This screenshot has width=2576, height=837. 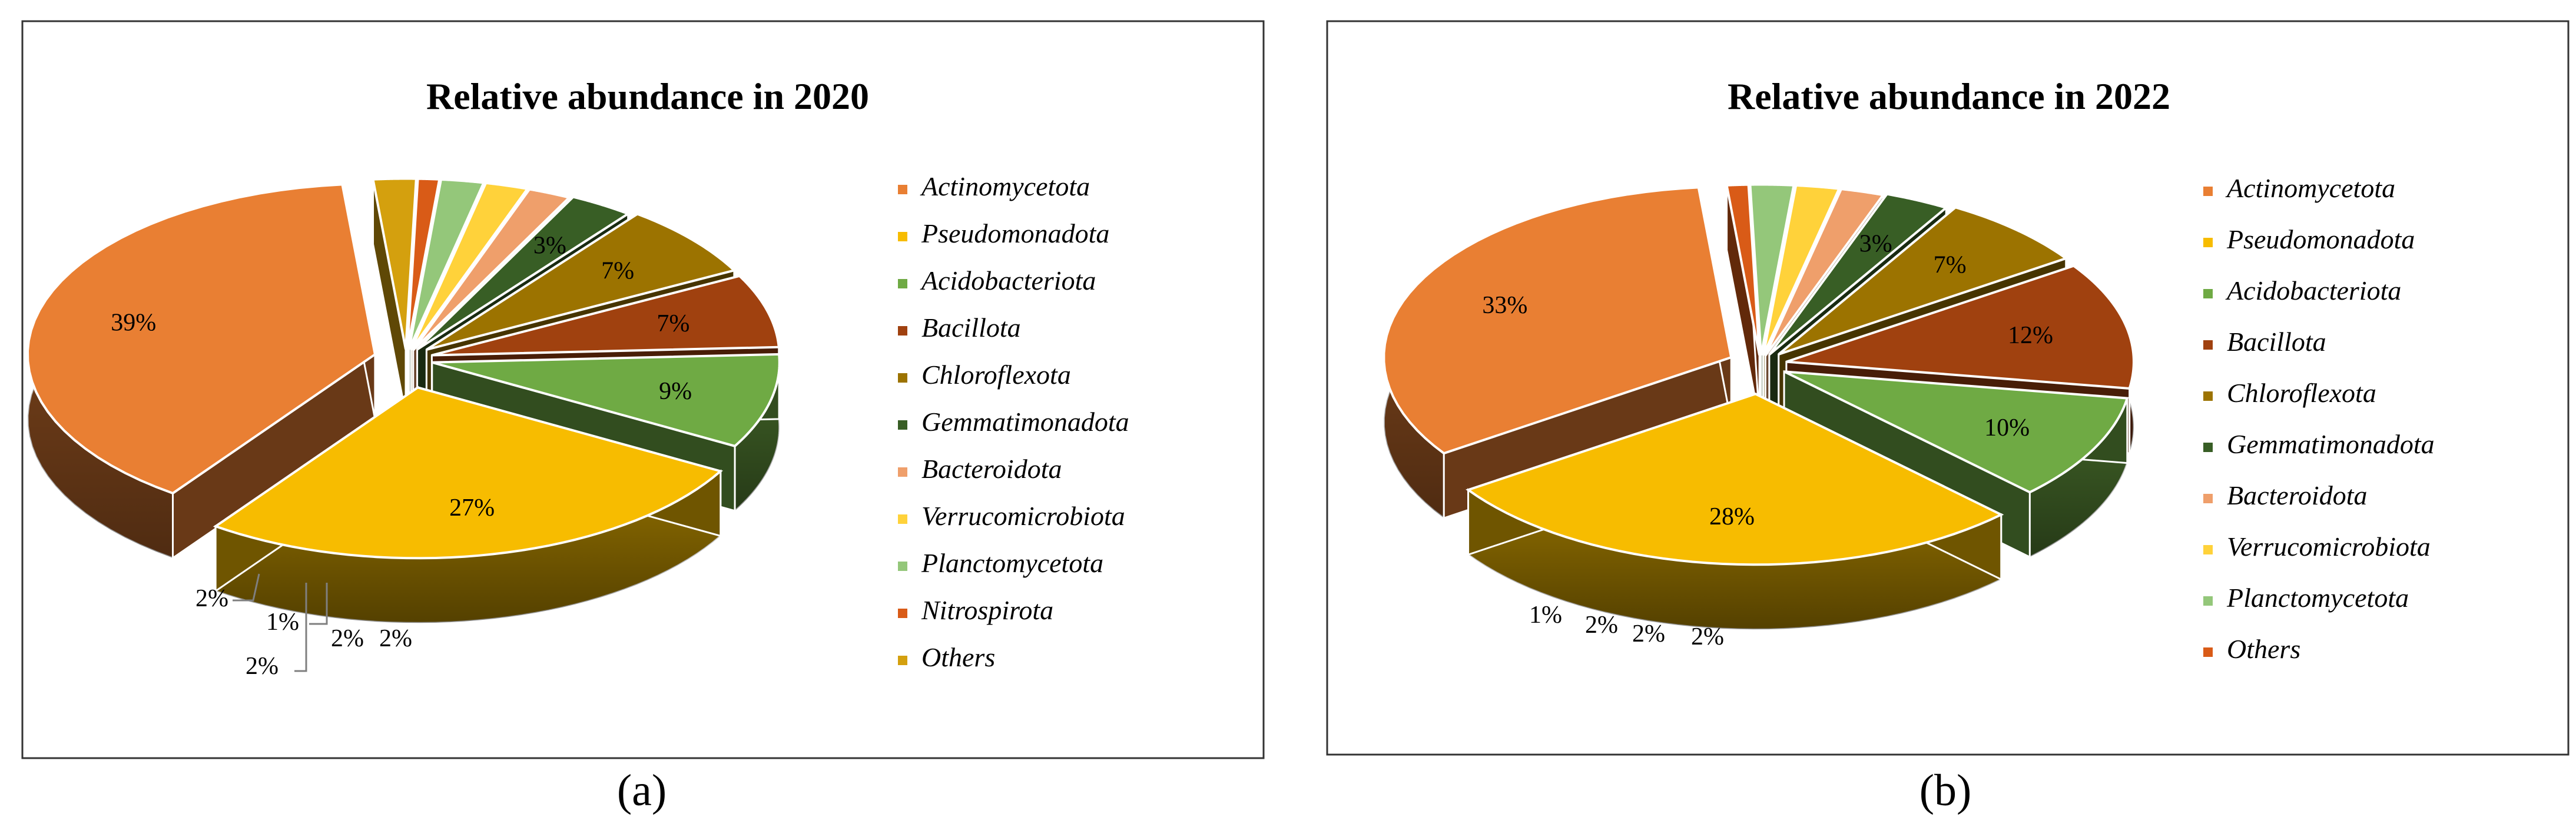 I want to click on data-label-others: 2%, so click(x=211, y=599).